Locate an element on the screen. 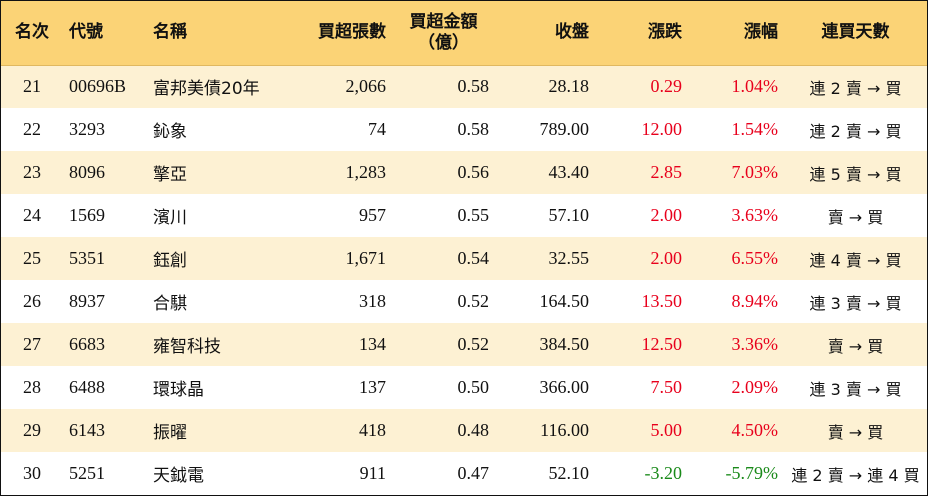 The image size is (928, 496). close-price-cell: 384.50 is located at coordinates (564, 344).